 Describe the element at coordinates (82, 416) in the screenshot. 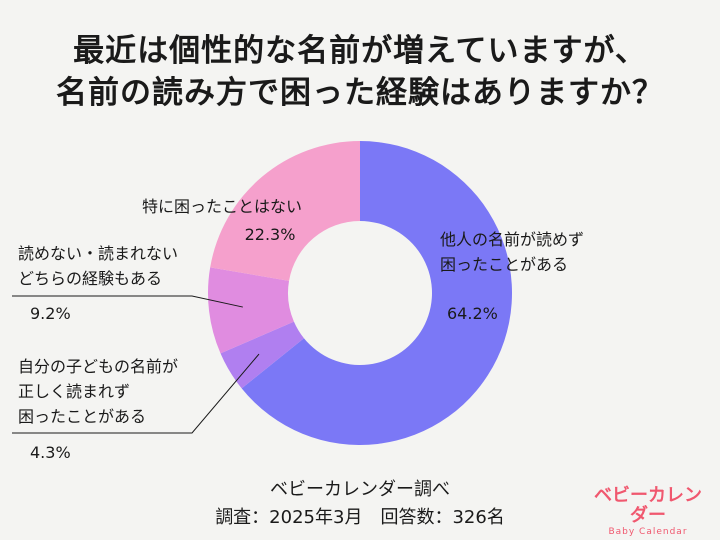

I see `slice-2-label-line-3: 困ったことがある` at that location.